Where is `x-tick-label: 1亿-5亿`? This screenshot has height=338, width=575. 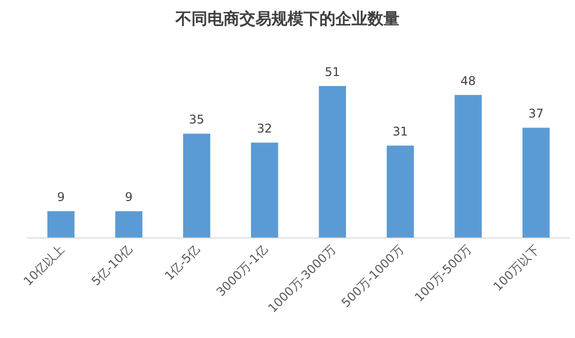
x-tick-label: 1亿-5亿 is located at coordinates (182, 262).